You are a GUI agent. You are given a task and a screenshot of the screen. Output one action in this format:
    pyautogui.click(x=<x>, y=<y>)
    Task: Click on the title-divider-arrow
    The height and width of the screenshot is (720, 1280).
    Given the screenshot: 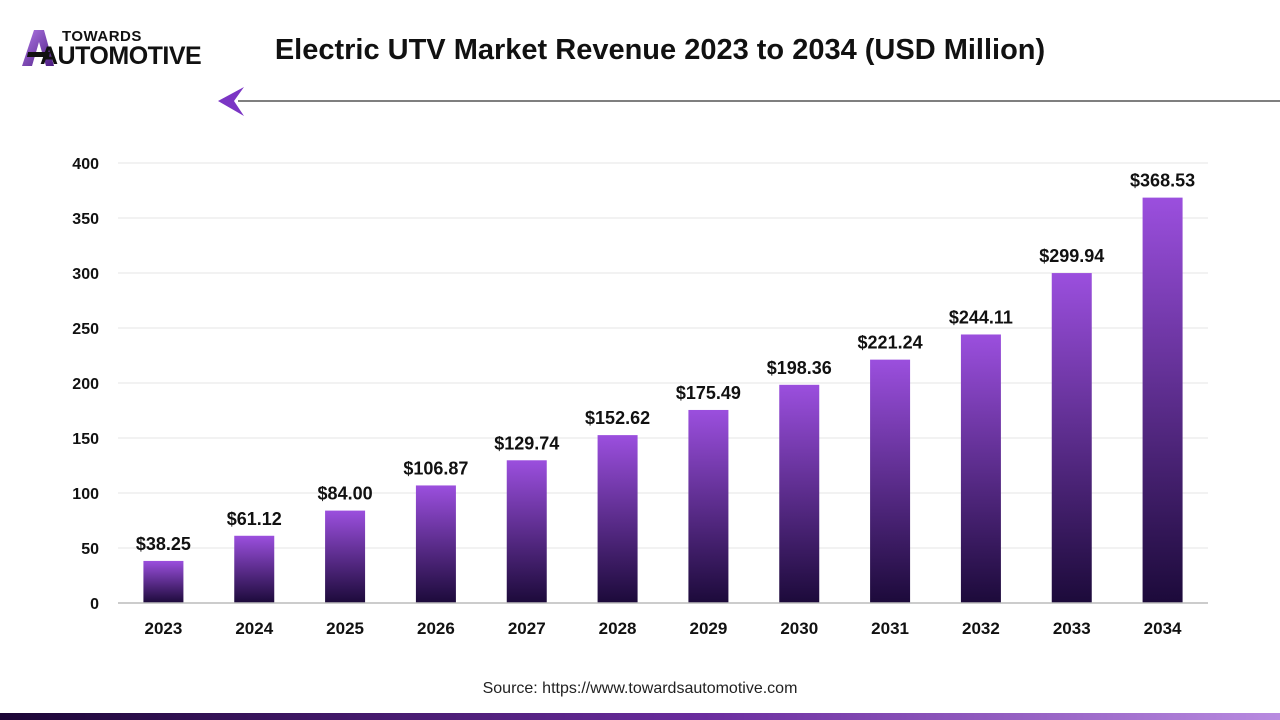 What is the action you would take?
    pyautogui.click(x=749, y=101)
    